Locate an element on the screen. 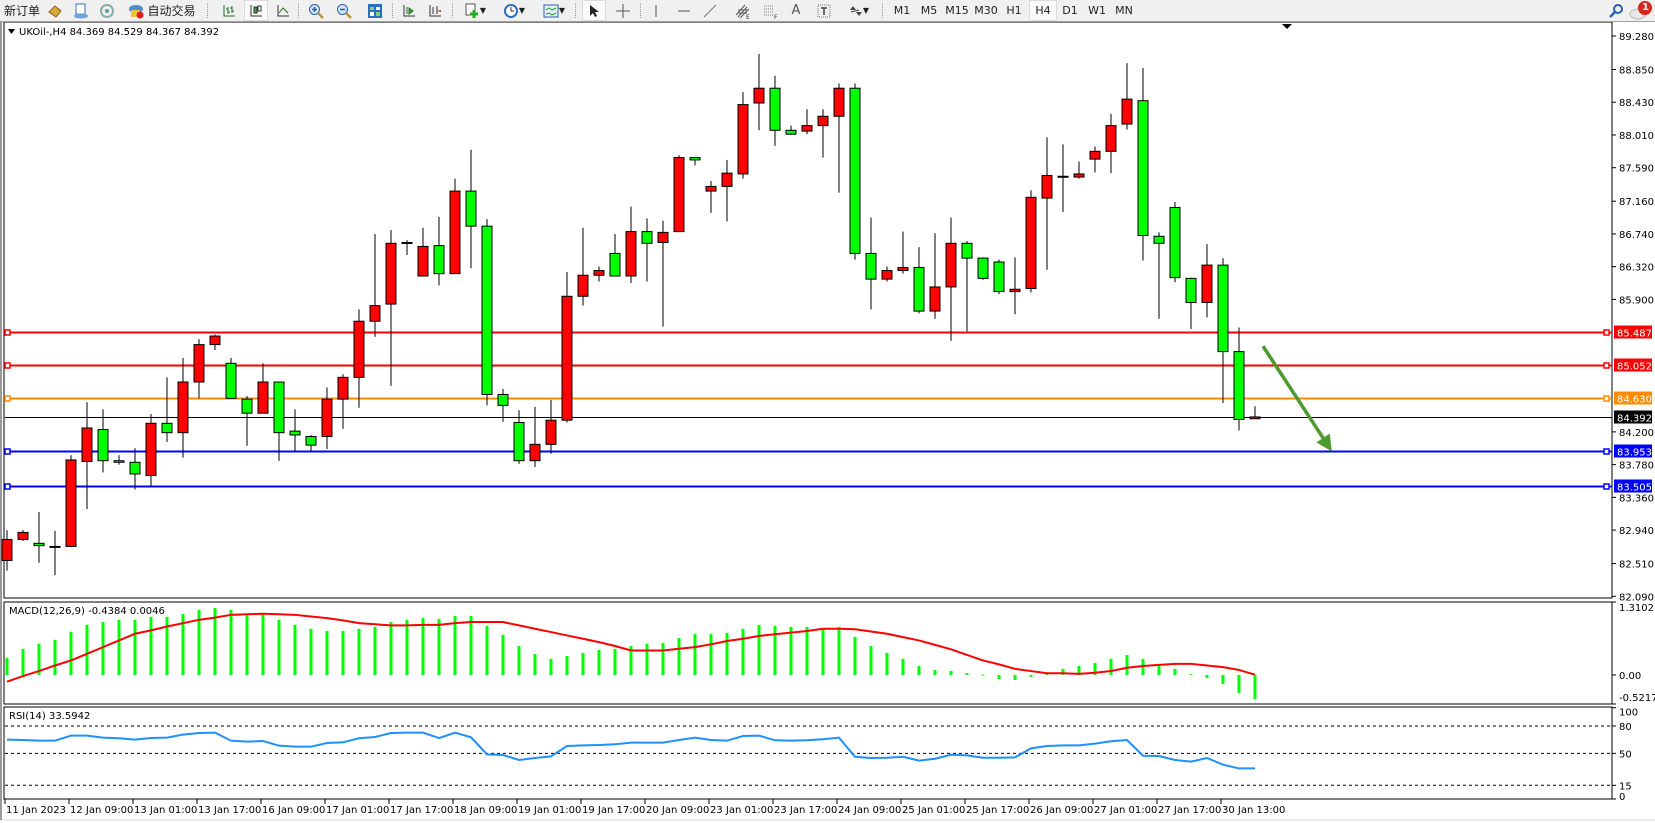  horizontal-line-button is located at coordinates (684, 10).